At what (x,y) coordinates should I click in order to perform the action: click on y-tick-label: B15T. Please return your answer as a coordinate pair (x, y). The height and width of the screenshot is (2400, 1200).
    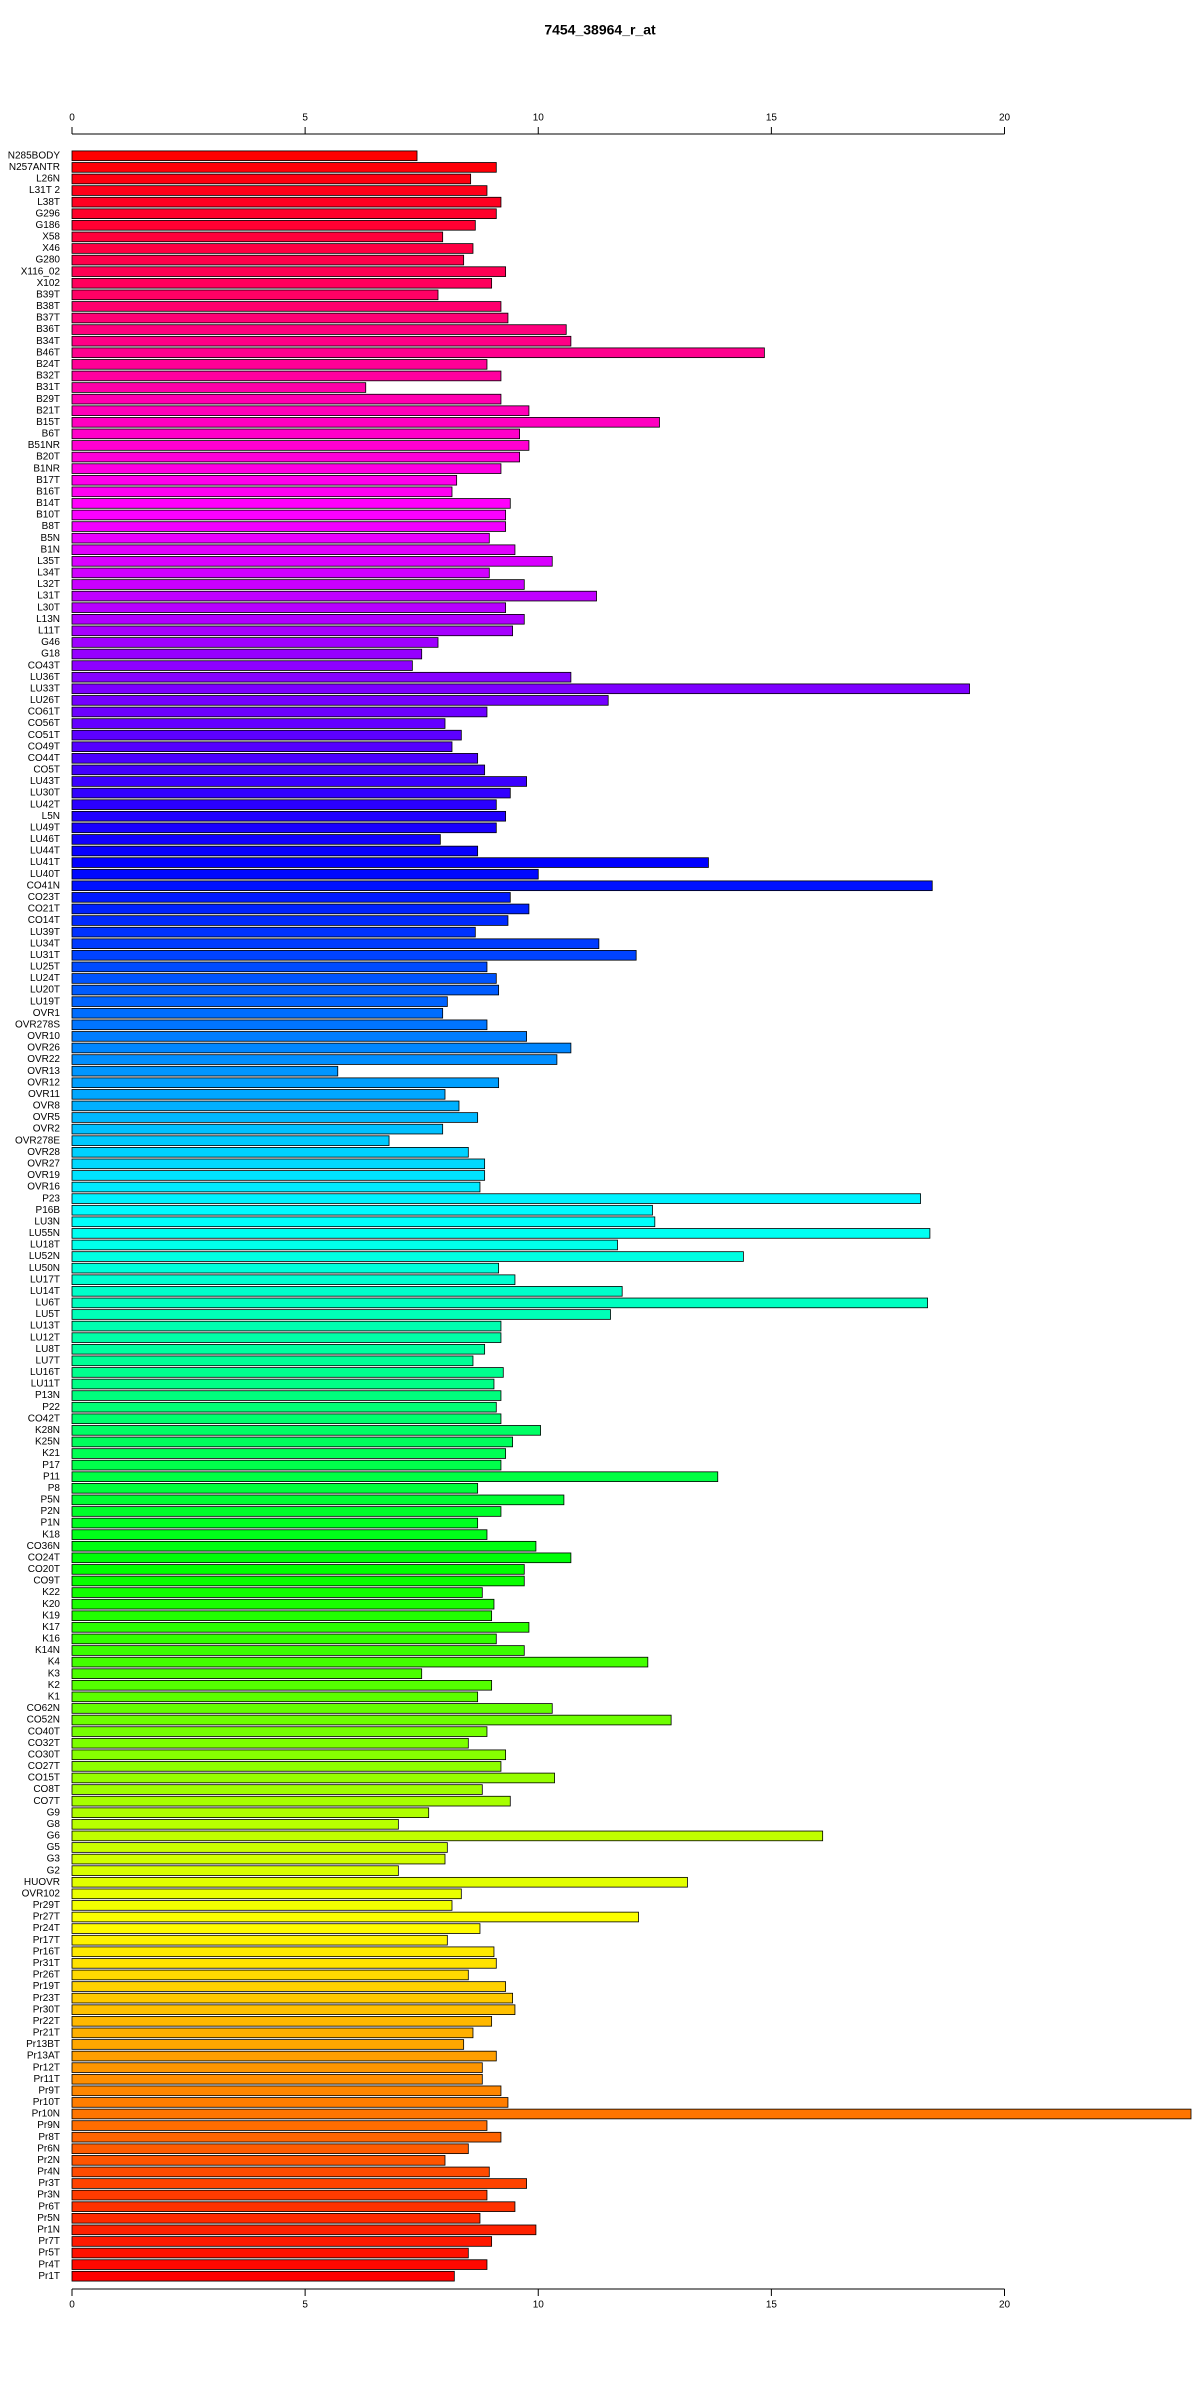
    Looking at the image, I should click on (48, 422).